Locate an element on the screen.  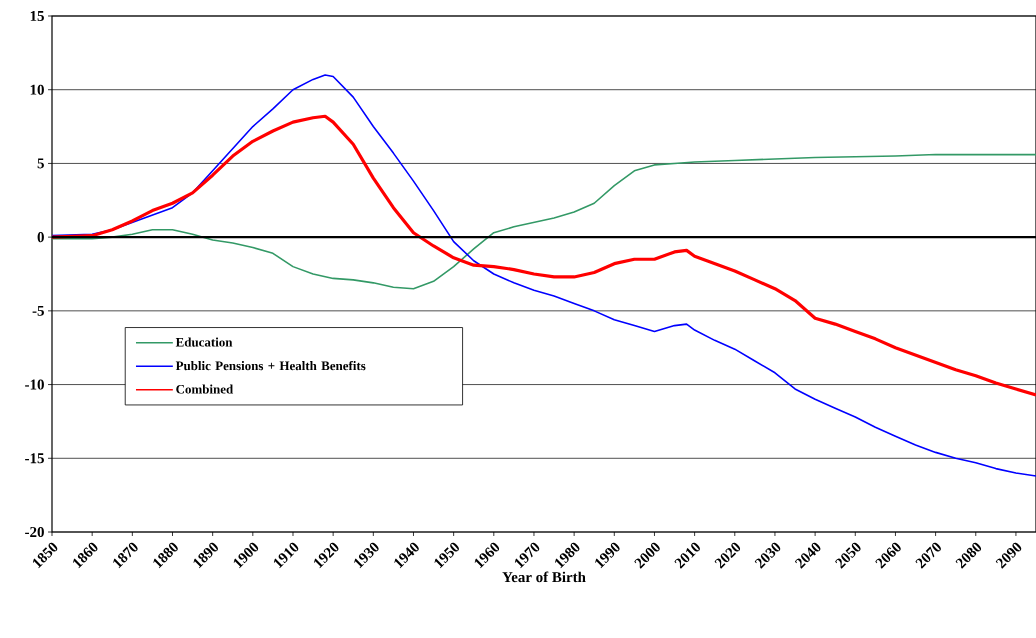
legend-label: Public Pensions + Health Benefits is located at coordinates (270, 365).